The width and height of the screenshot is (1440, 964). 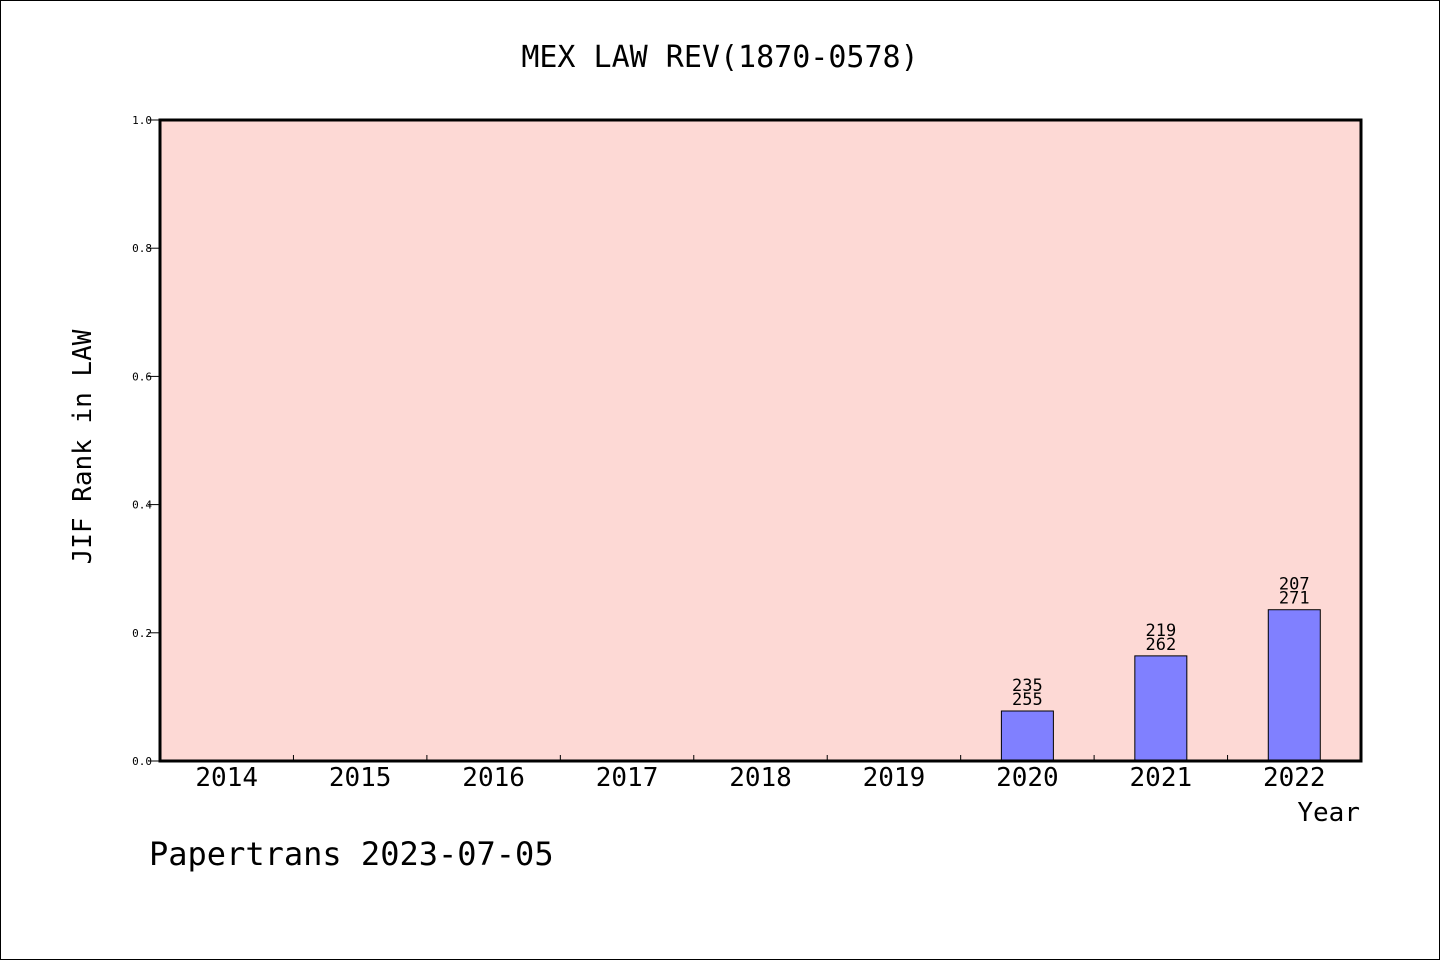 I want to click on x-tick-label: 2020, so click(x=1027, y=778).